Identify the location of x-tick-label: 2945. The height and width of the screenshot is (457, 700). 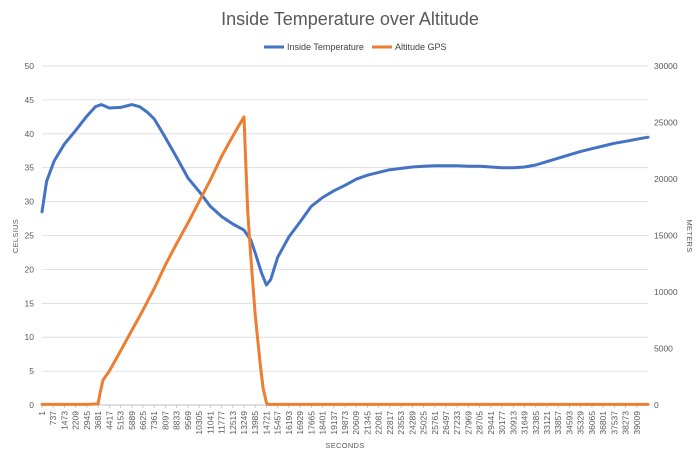
(87, 420).